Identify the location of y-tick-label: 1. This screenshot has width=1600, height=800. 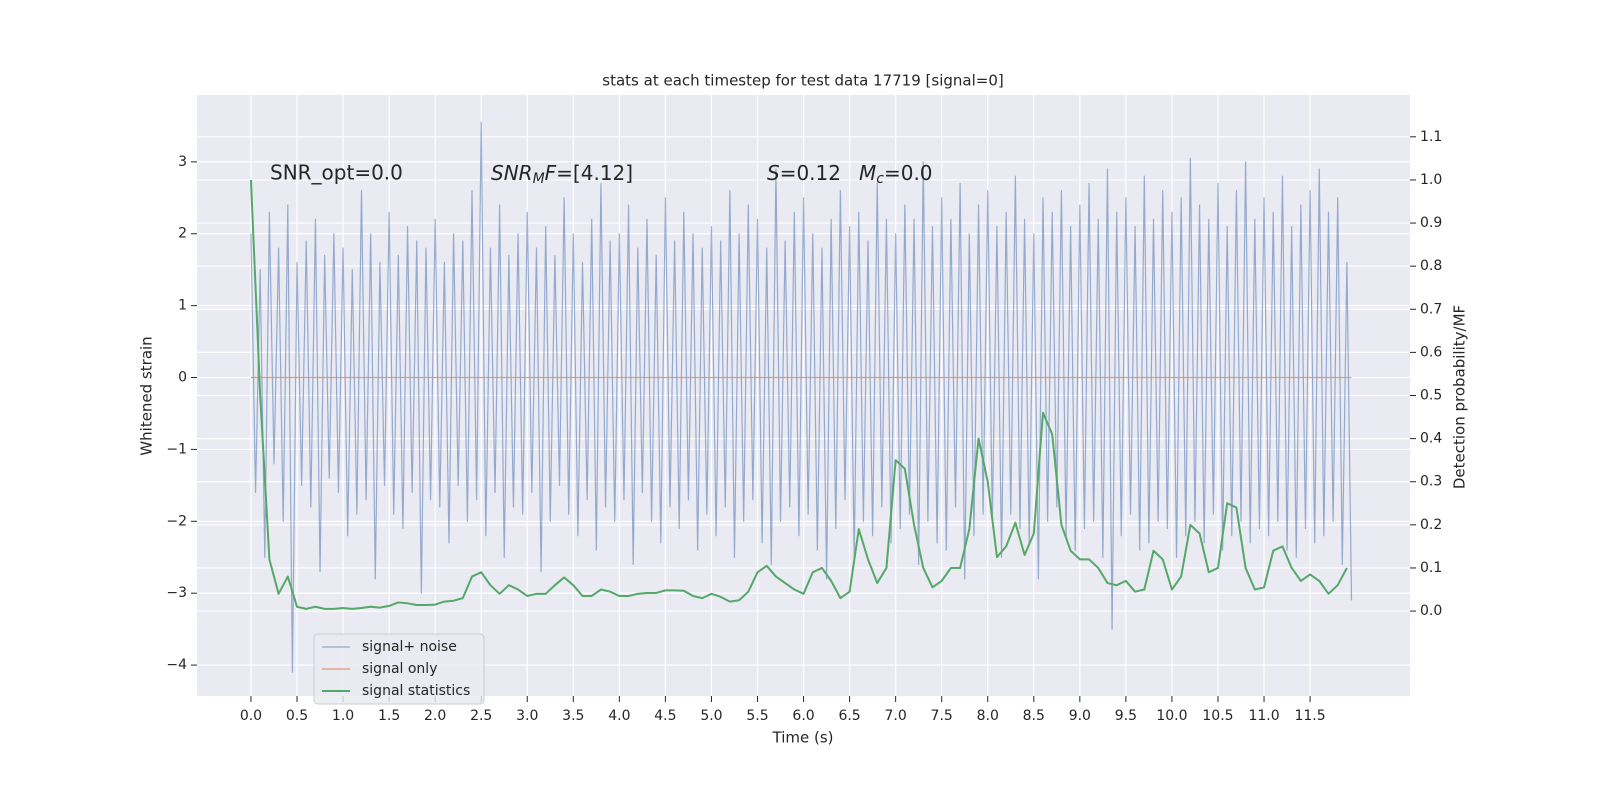
(182, 306).